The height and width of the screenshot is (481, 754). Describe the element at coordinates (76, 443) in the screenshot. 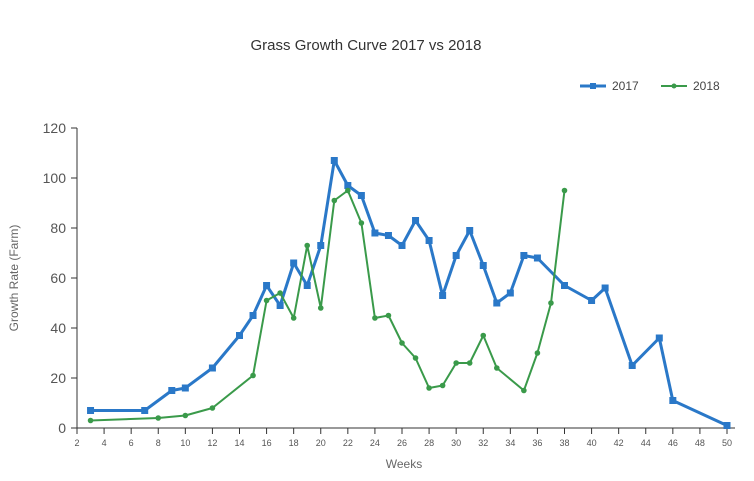

I see `x-tick-label: 2` at that location.